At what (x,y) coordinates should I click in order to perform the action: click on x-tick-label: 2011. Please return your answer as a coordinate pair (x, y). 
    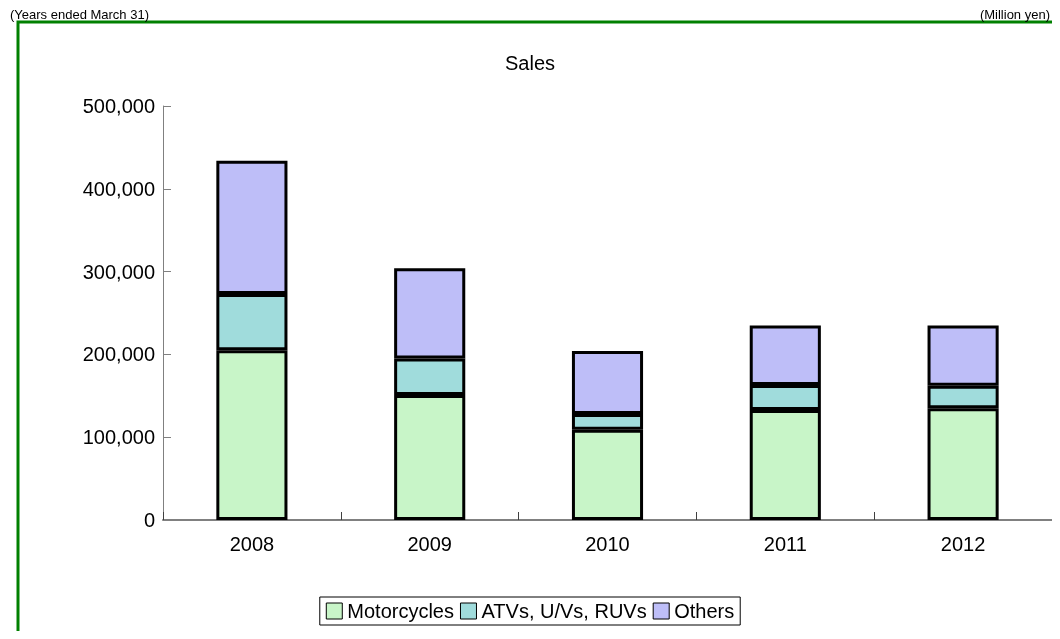
    Looking at the image, I should click on (785, 544).